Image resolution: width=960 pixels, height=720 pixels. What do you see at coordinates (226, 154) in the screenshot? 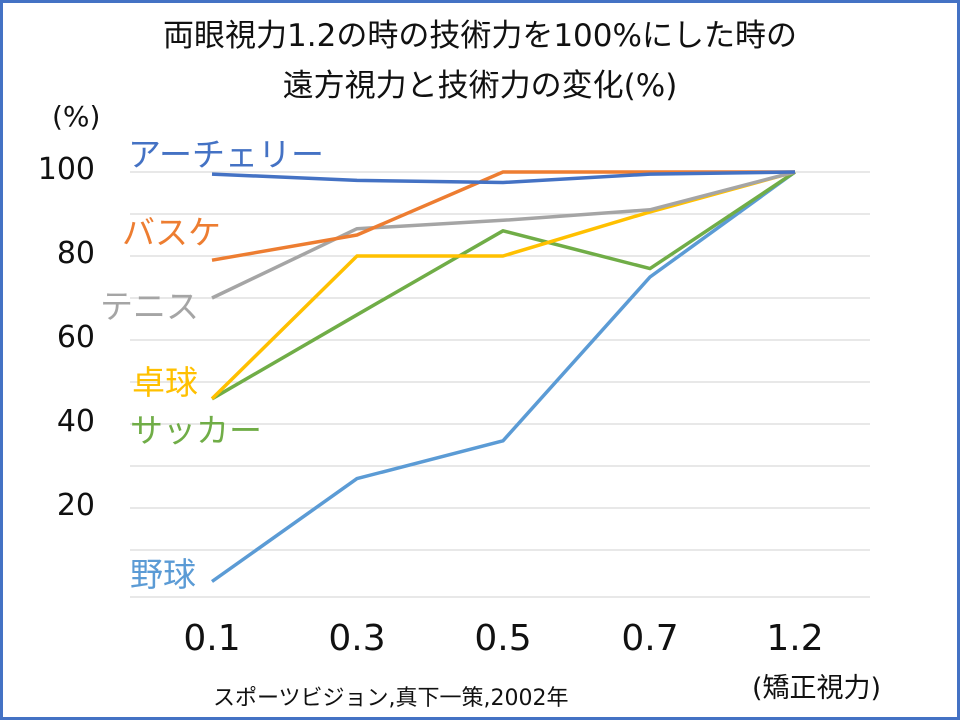
I see `series-label: アーチェリー` at bounding box center [226, 154].